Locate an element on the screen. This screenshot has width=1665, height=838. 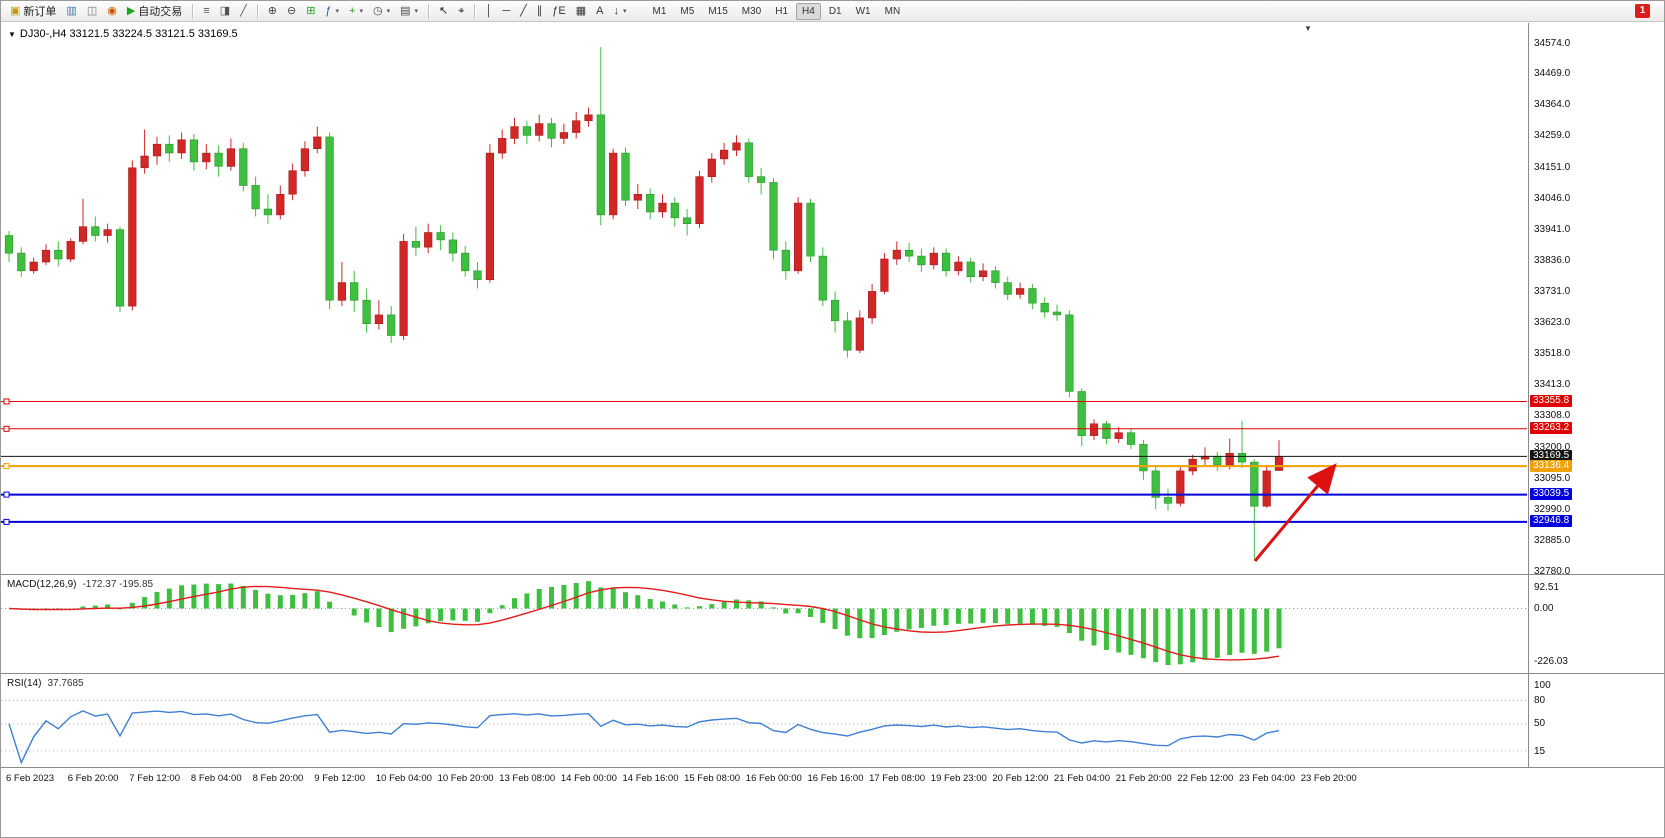
text-button: A is located at coordinates (599, 11).